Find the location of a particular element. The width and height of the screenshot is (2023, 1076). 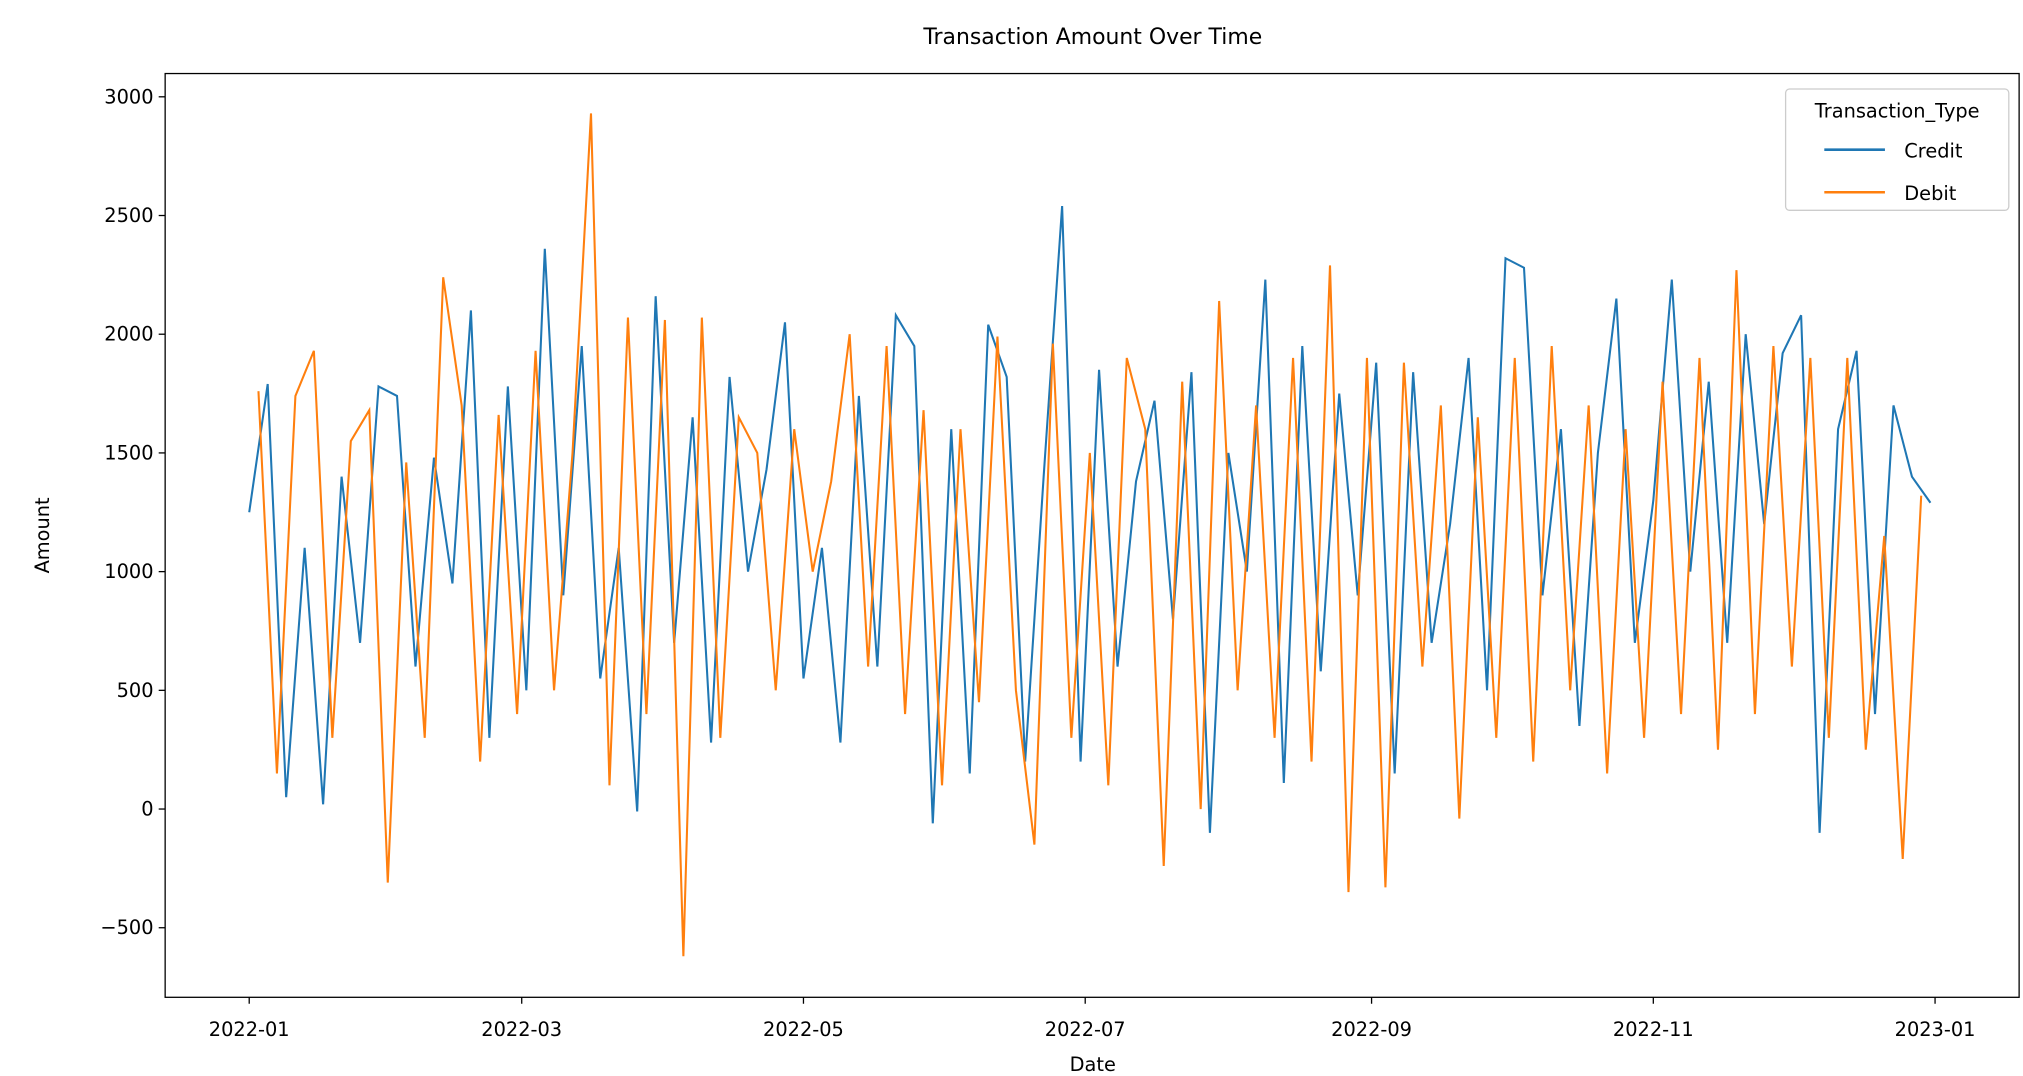

y-tick-label: 500 is located at coordinates (135, 690).